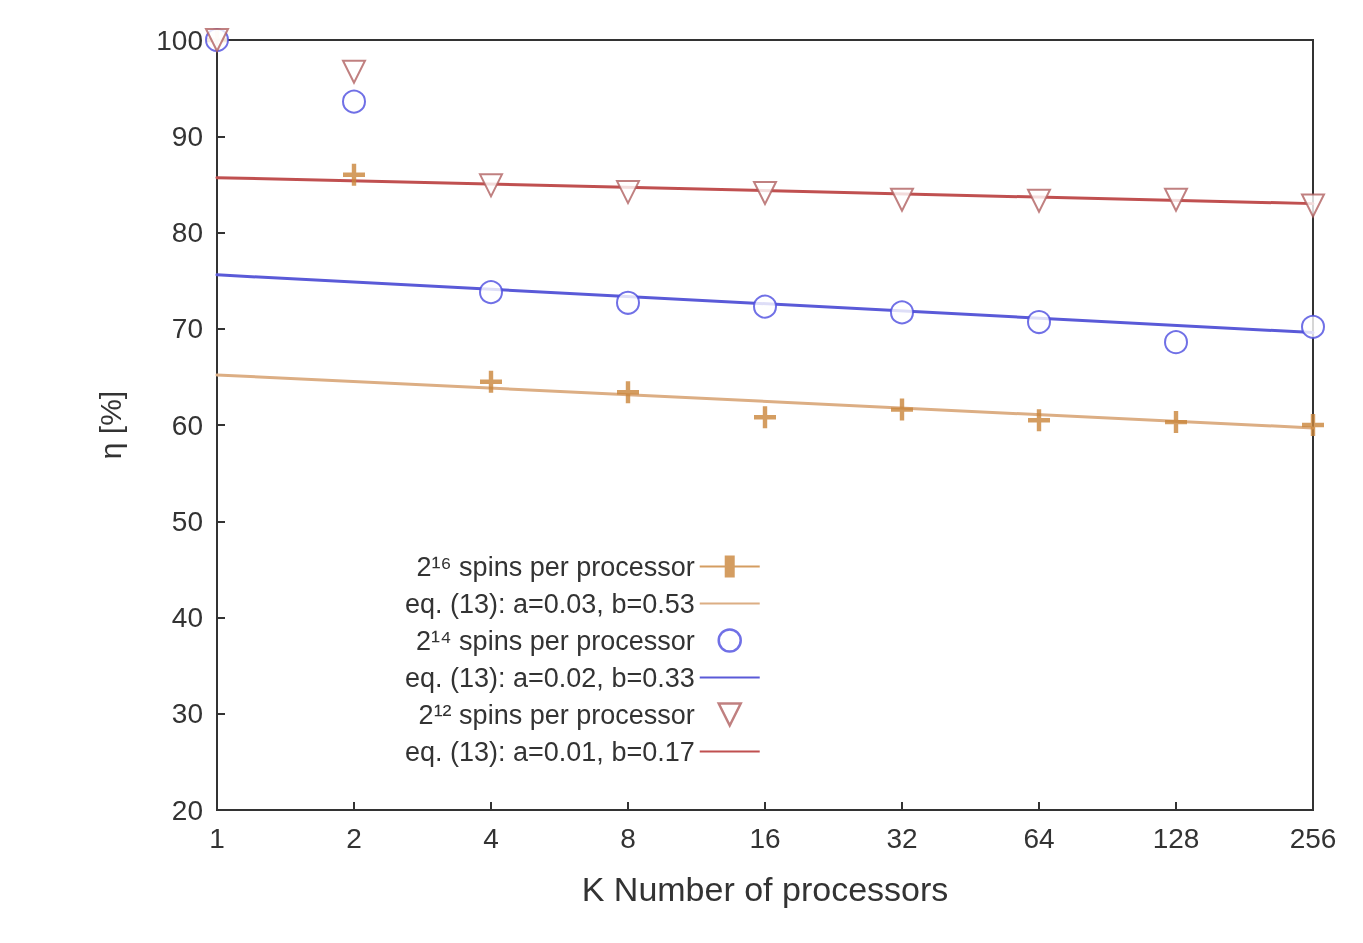 This screenshot has width=1363, height=943. What do you see at coordinates (549, 603) in the screenshot?
I see `legend-label: eq. (13): a=0.03, b=0.53` at bounding box center [549, 603].